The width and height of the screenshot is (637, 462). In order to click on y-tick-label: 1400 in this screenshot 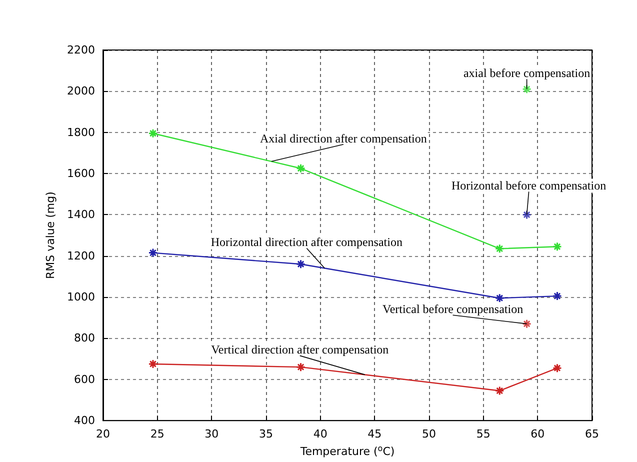, I will do `click(81, 215)`.